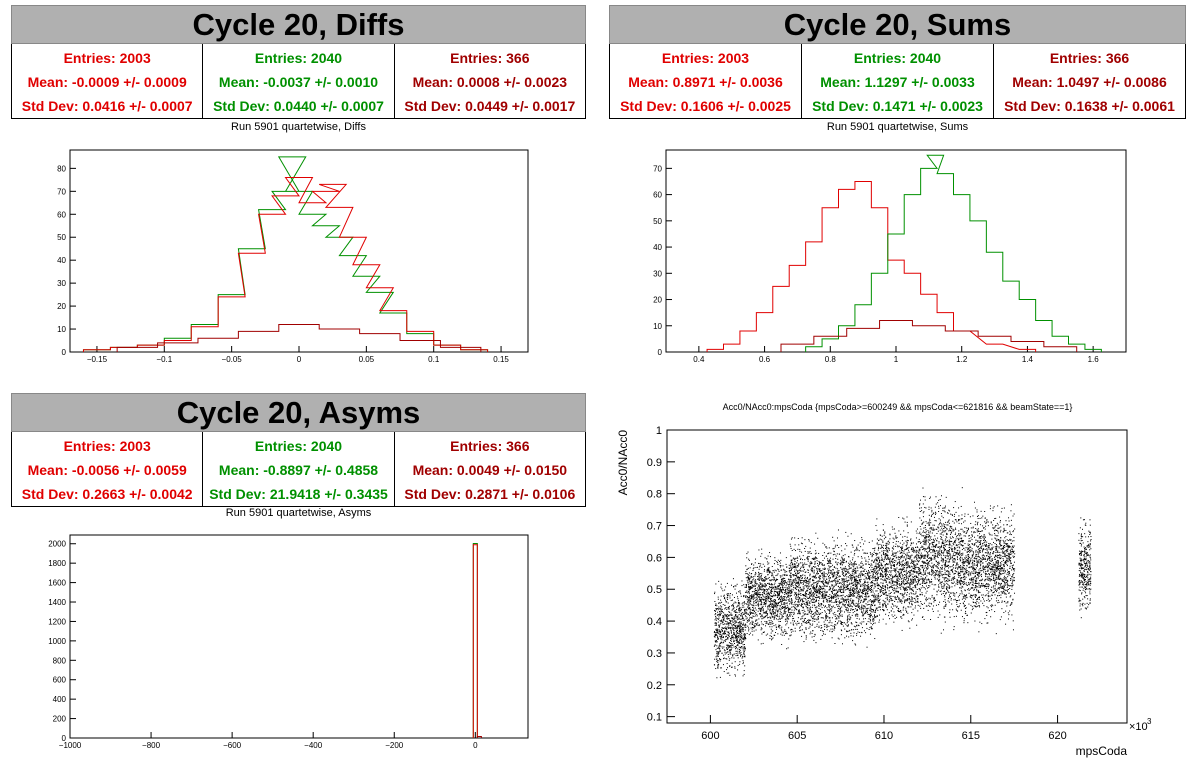 Image resolution: width=1196 pixels, height=772 pixels. I want to click on plot-frame, so click(299, 251).